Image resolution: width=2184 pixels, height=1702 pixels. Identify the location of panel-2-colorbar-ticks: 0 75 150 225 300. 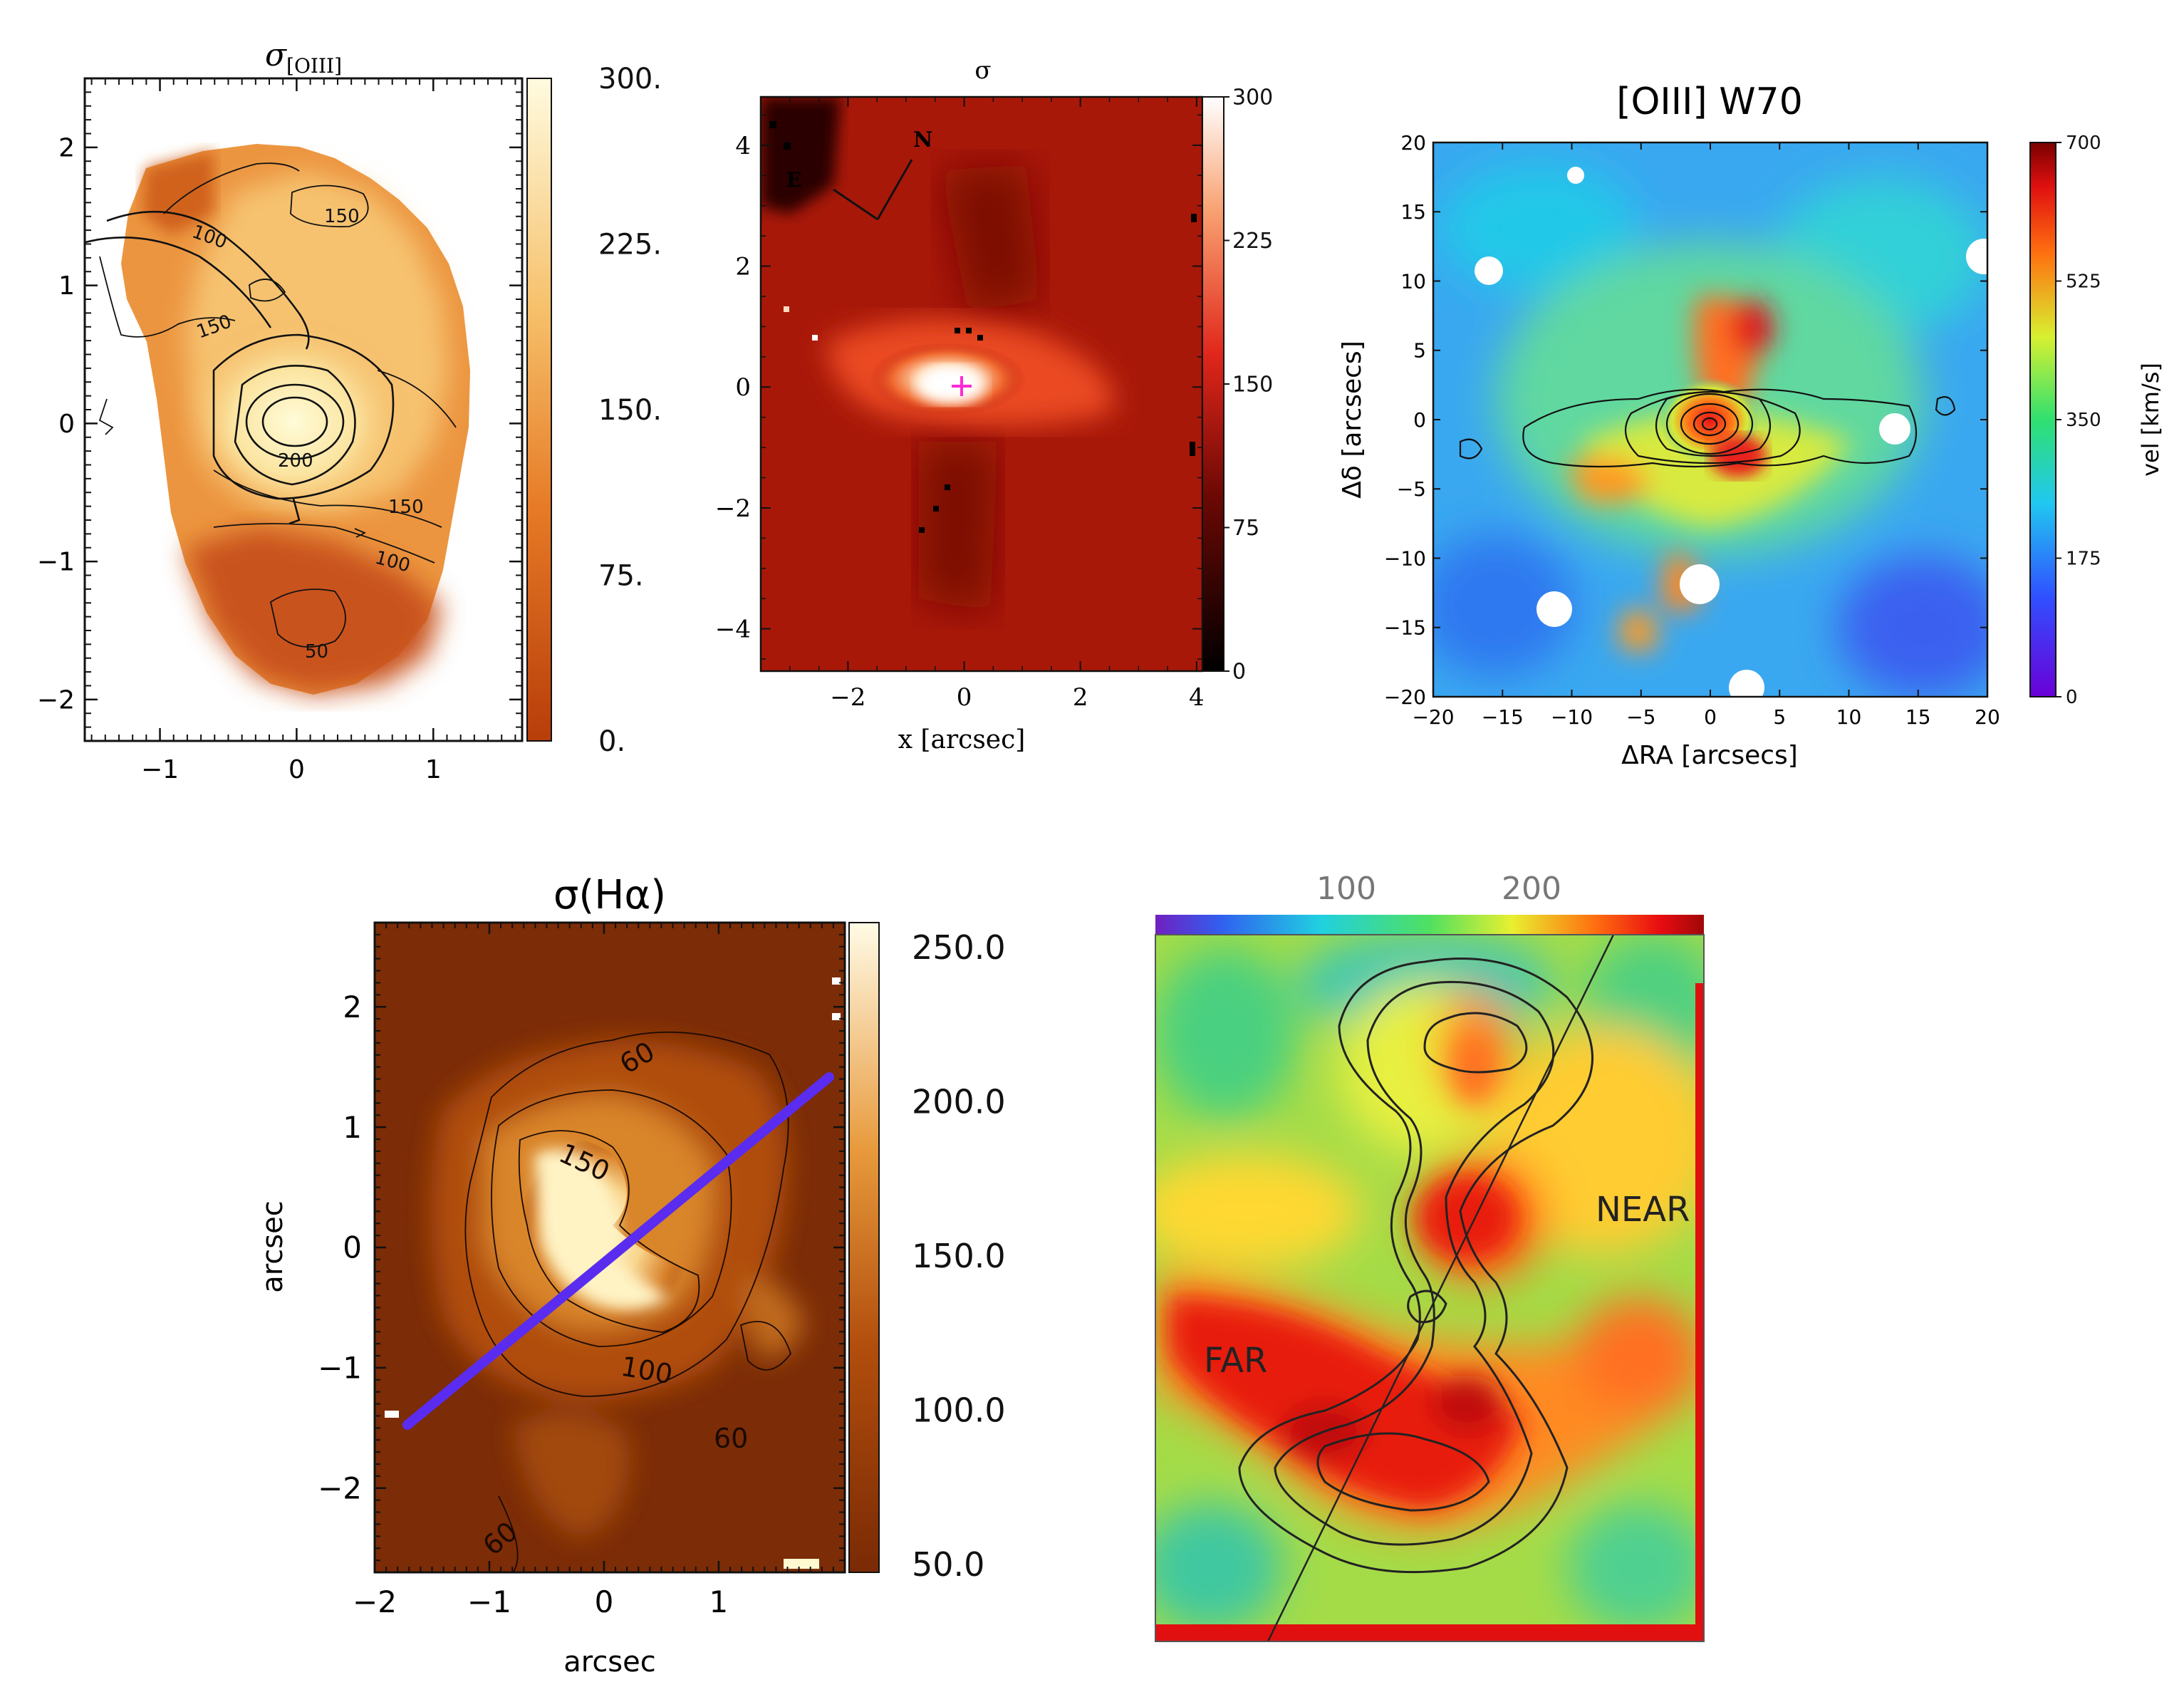
(1248, 385).